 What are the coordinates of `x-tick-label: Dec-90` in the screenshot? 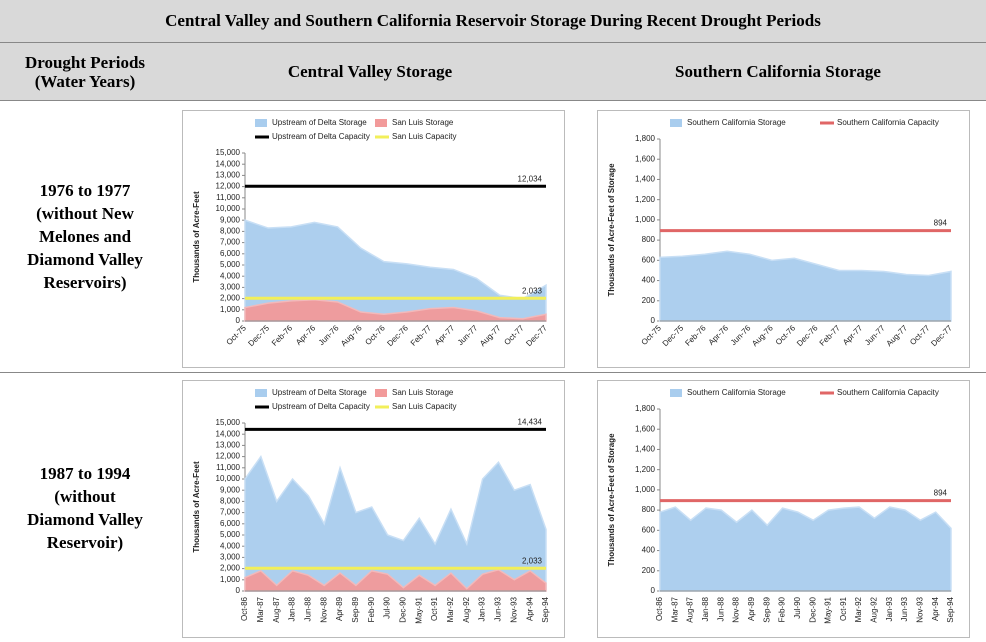 It's located at (403, 609).